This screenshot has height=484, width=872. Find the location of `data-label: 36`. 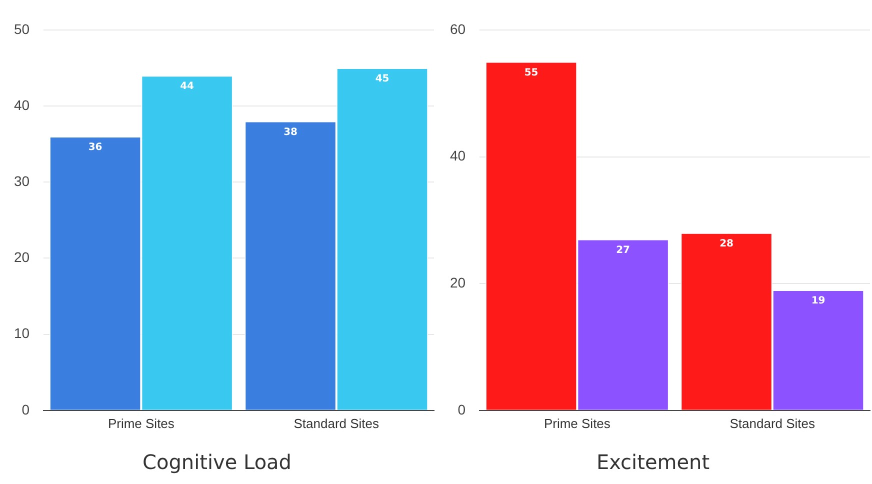

data-label: 36 is located at coordinates (95, 148).